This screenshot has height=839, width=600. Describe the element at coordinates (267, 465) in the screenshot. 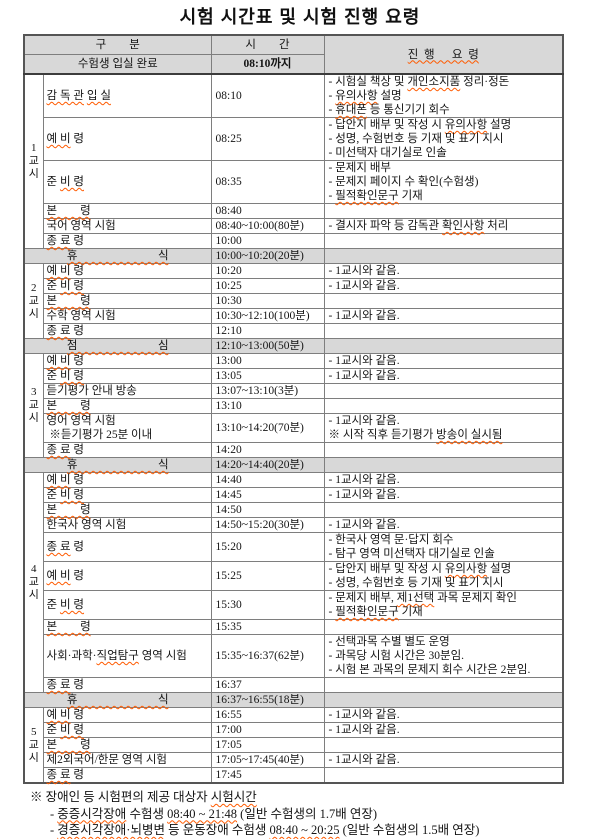

I see `break-time-cell: 14:20~14:40(20분)` at that location.